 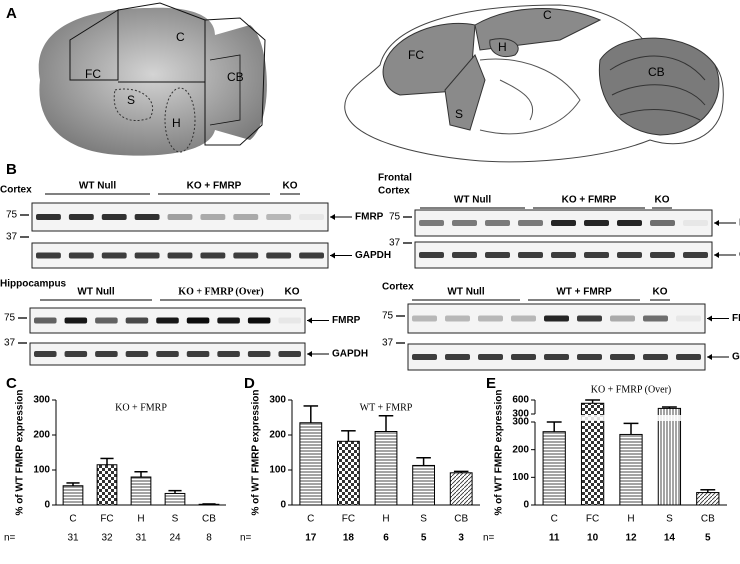 What do you see at coordinates (73, 538) in the screenshot?
I see `n-value: 31` at bounding box center [73, 538].